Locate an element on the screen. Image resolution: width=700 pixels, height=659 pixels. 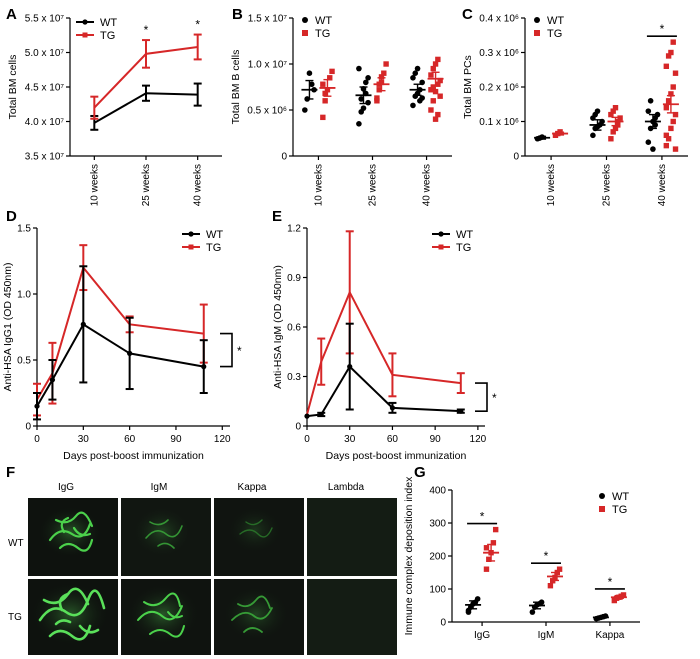
panel-letter-a: A is located at coordinates (11, 14).